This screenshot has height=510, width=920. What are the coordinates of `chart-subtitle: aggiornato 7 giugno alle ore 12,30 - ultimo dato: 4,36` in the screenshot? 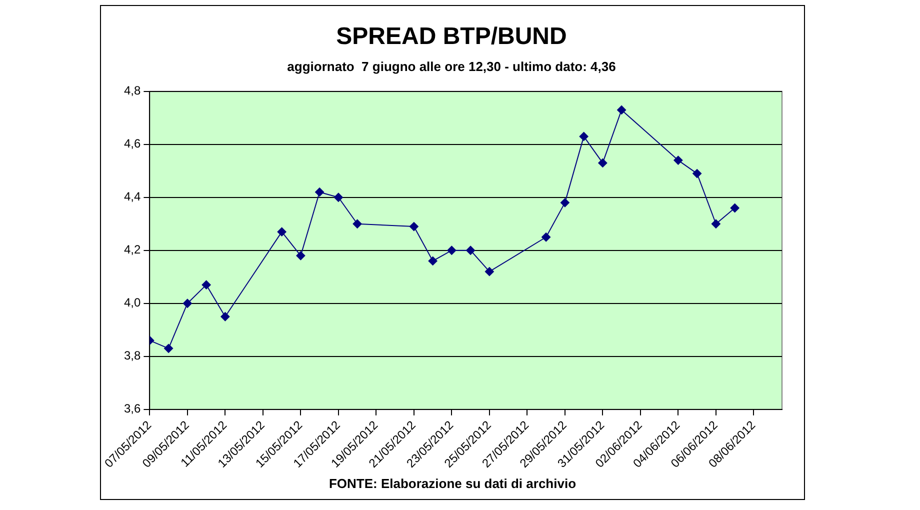 It's located at (451, 66).